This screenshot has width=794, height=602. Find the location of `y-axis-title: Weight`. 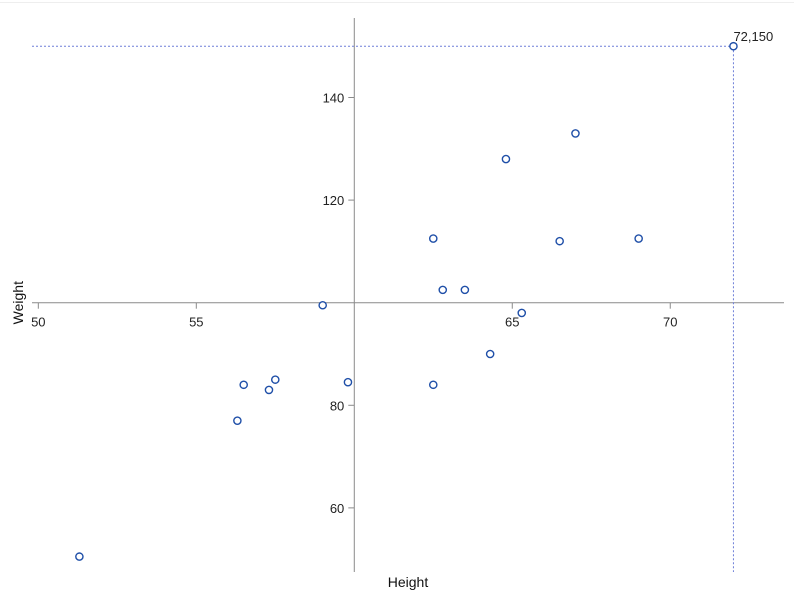

y-axis-title: Weight is located at coordinates (18, 302).